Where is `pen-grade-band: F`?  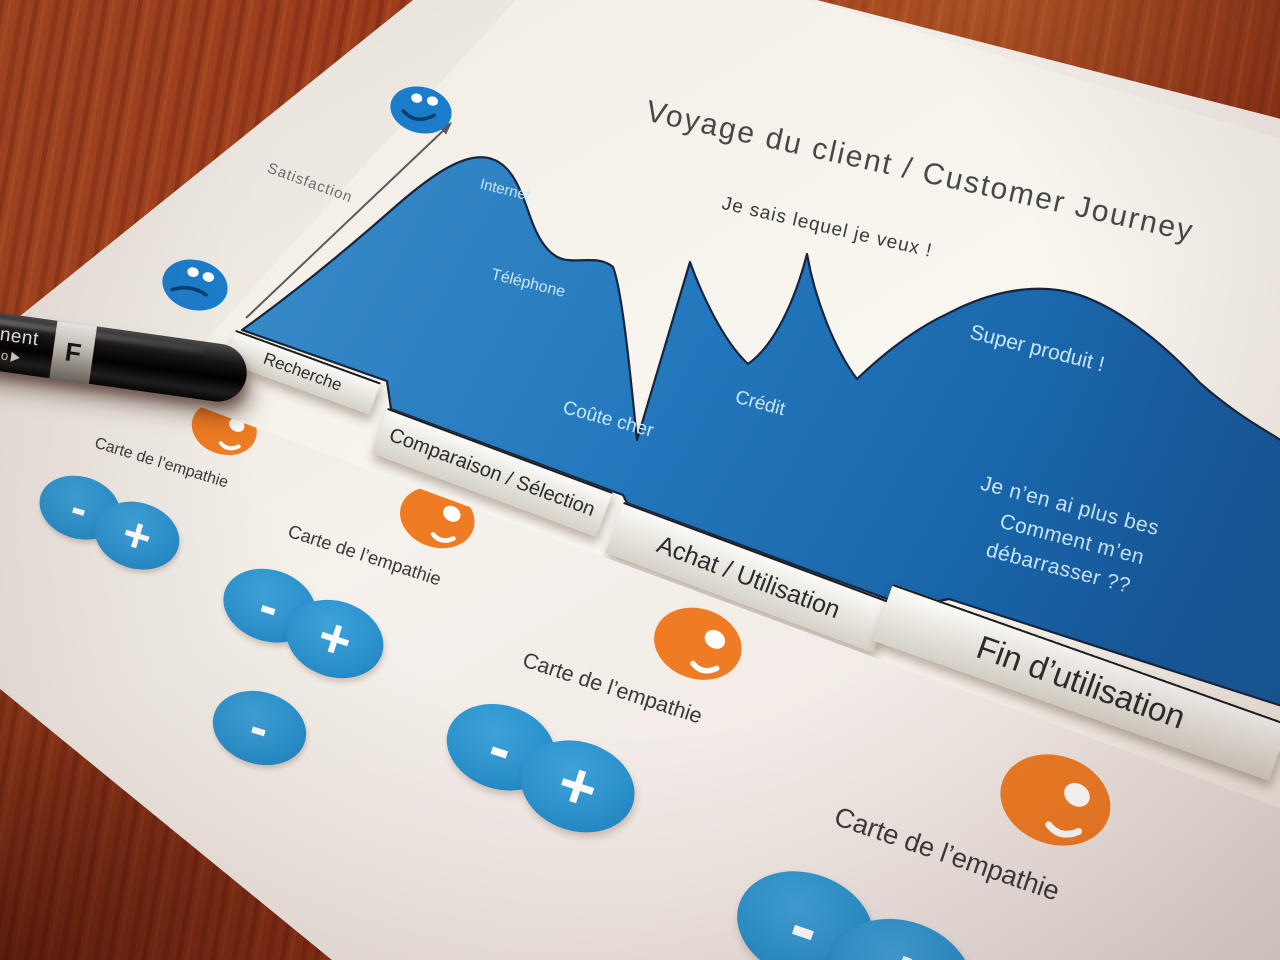 pen-grade-band: F is located at coordinates (73, 352).